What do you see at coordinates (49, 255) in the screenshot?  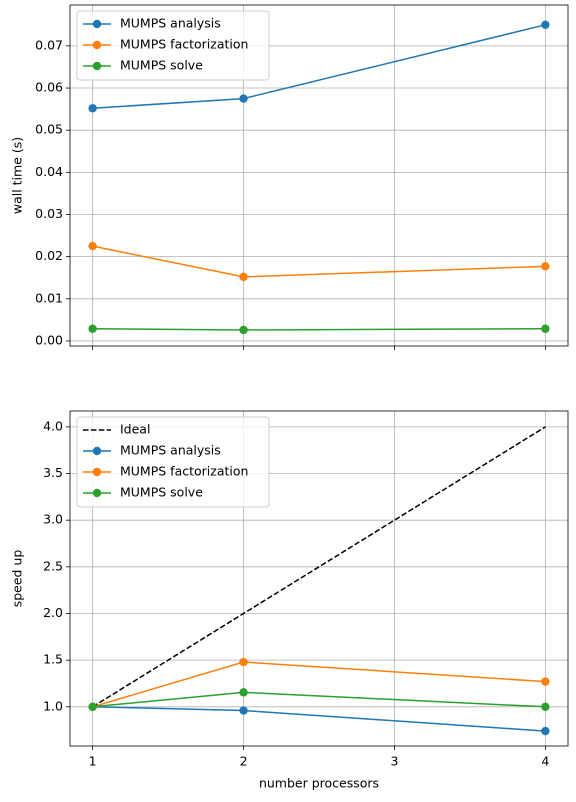 I see `y-tick-label: 0.02` at bounding box center [49, 255].